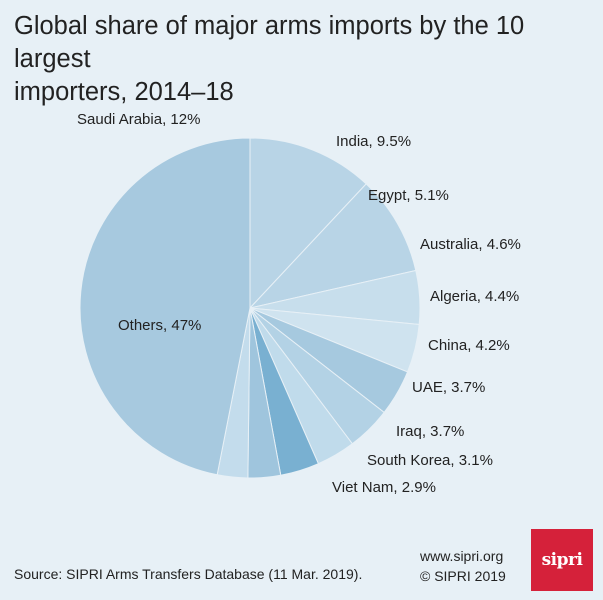  Describe the element at coordinates (463, 576) in the screenshot. I see `copyright-text: © SIPRI 2019` at that location.